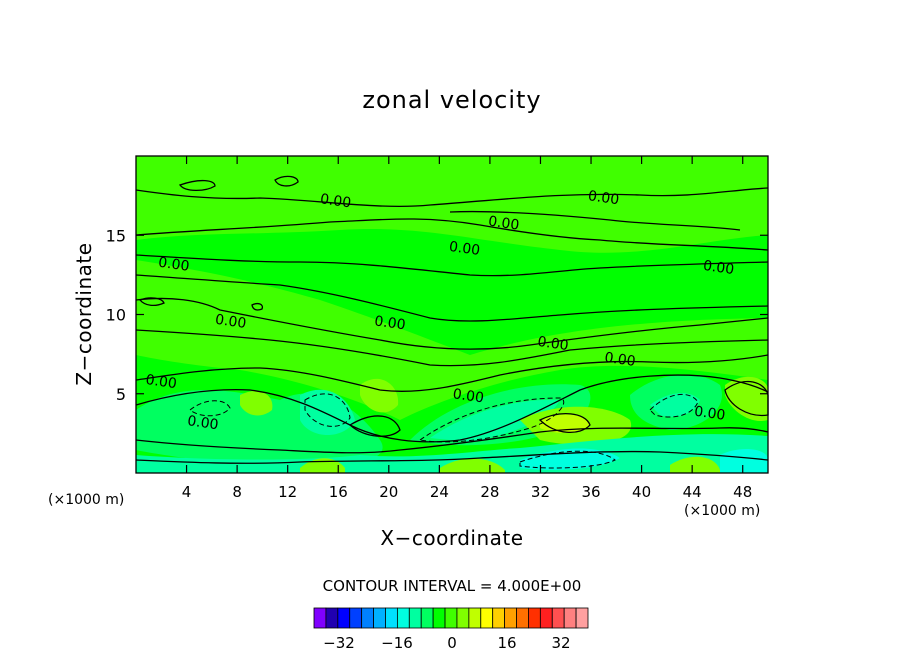 The height and width of the screenshot is (654, 904). Describe the element at coordinates (187, 492) in the screenshot. I see `x-tick-label: 4` at that location.